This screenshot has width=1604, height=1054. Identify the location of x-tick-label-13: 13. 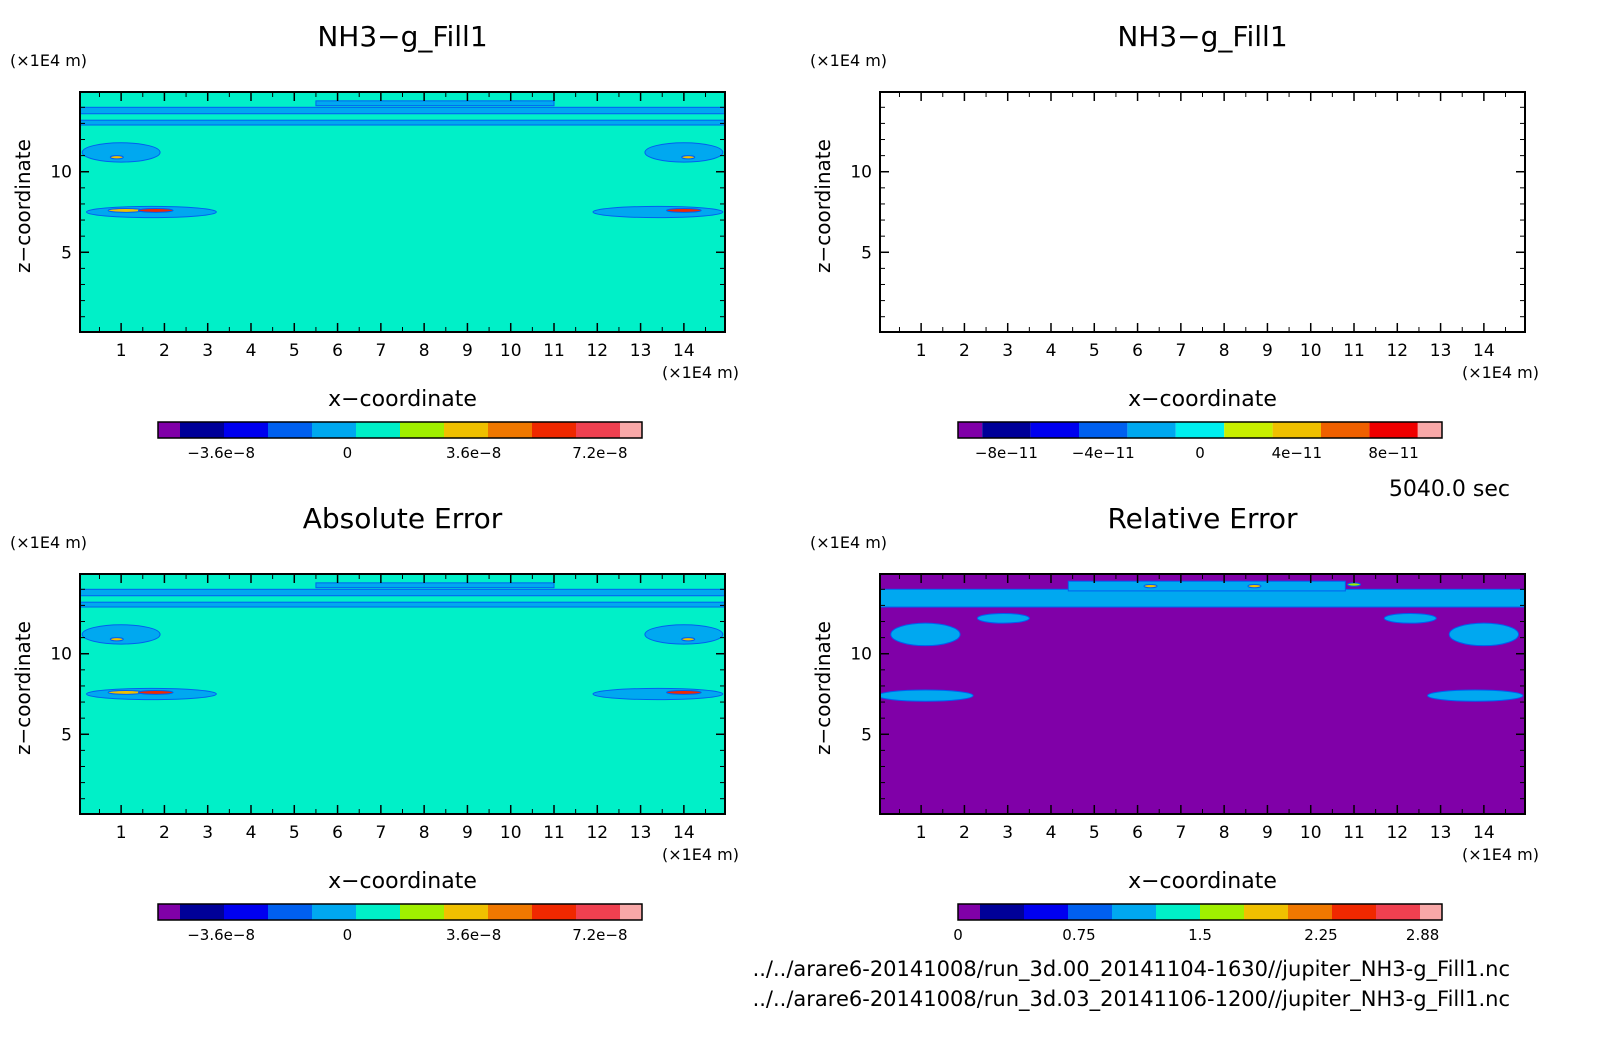
(1441, 351).